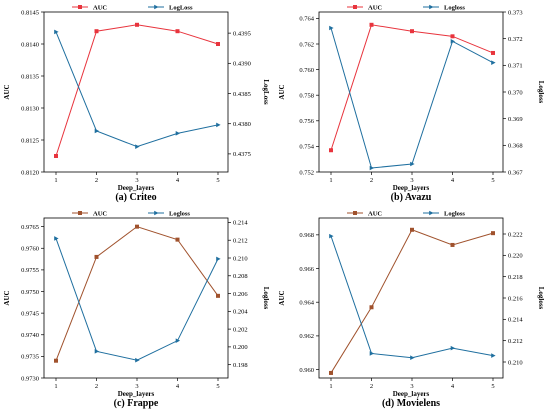  What do you see at coordinates (240, 329) in the screenshot?
I see `y2-tick-label: 0.202` at bounding box center [240, 329].